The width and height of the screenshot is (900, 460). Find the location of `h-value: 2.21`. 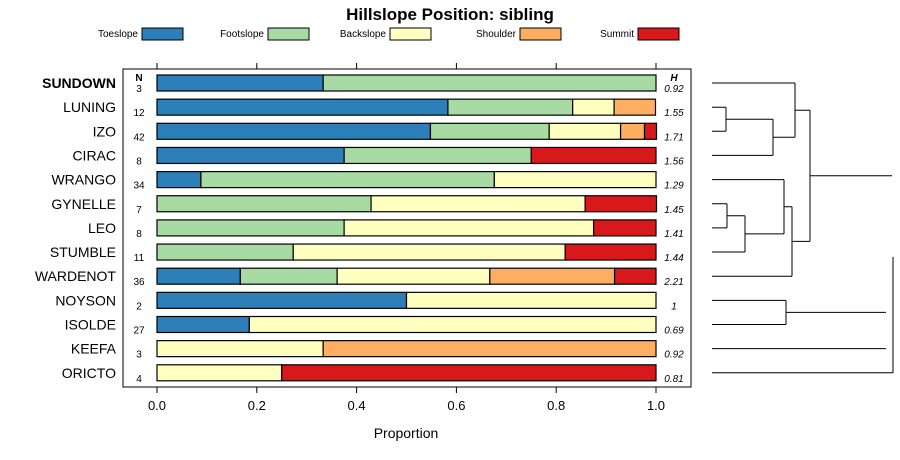

h-value: 2.21 is located at coordinates (673, 282).